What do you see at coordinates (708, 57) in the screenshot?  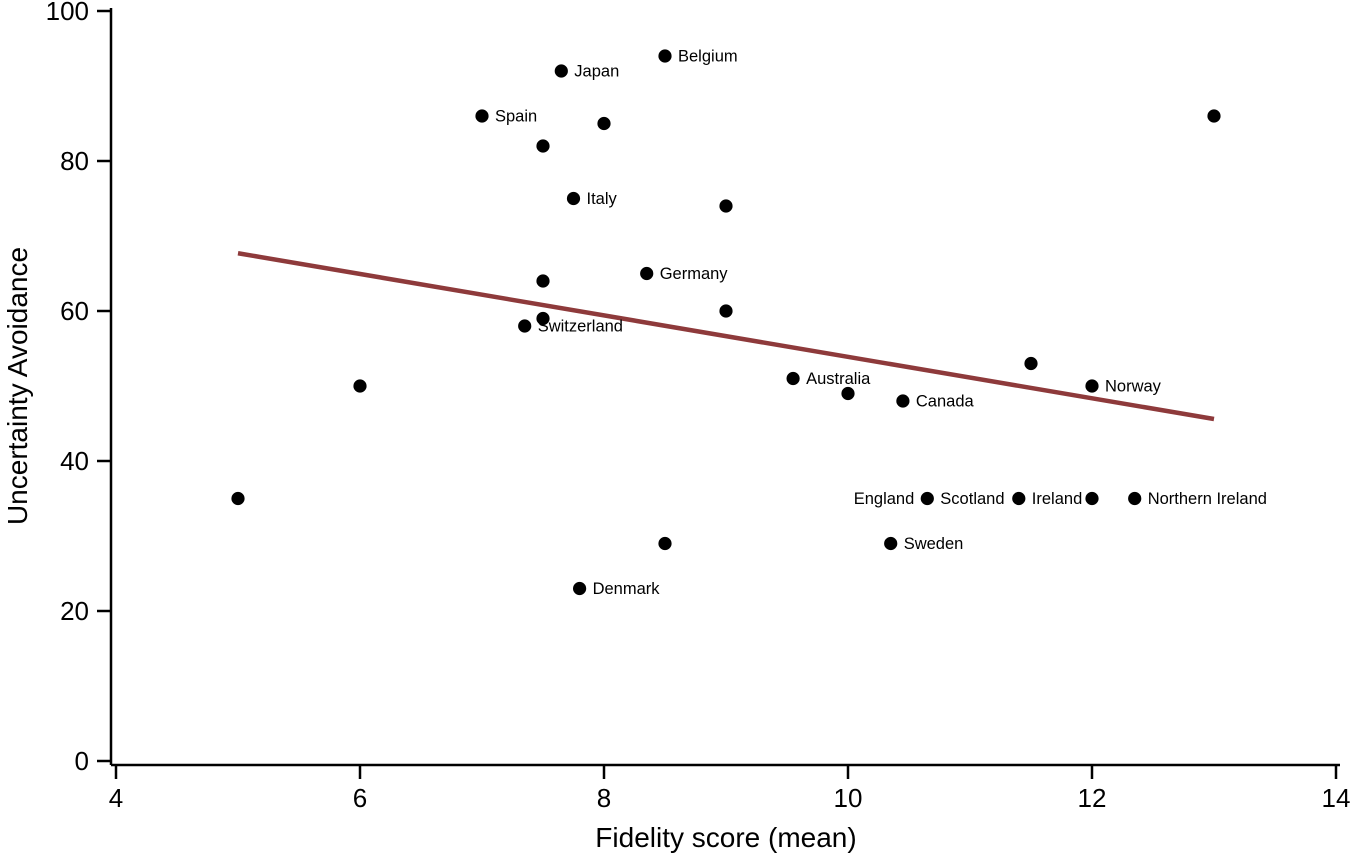 I see `point-label: Belgium` at bounding box center [708, 57].